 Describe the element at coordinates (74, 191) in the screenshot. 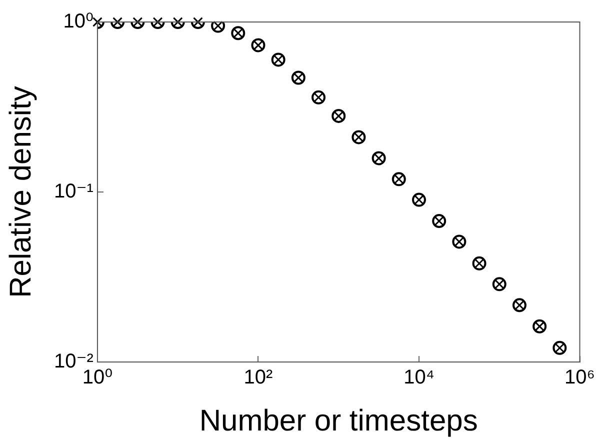

I see `y-tick-label: 10⁻¹` at that location.